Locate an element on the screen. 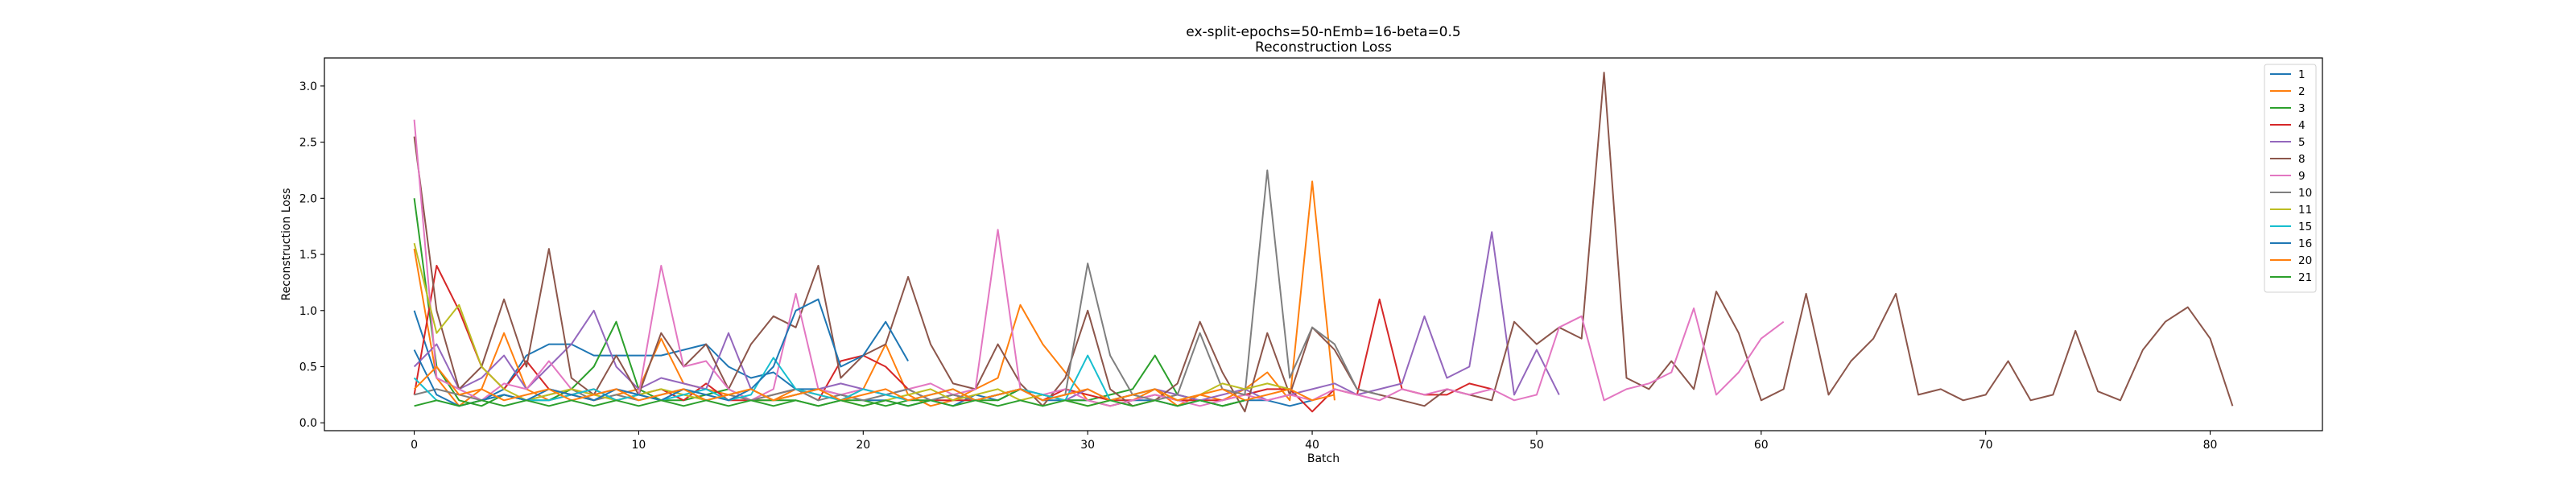 The width and height of the screenshot is (2576, 483). y-tick-label: 2.0 is located at coordinates (308, 198).